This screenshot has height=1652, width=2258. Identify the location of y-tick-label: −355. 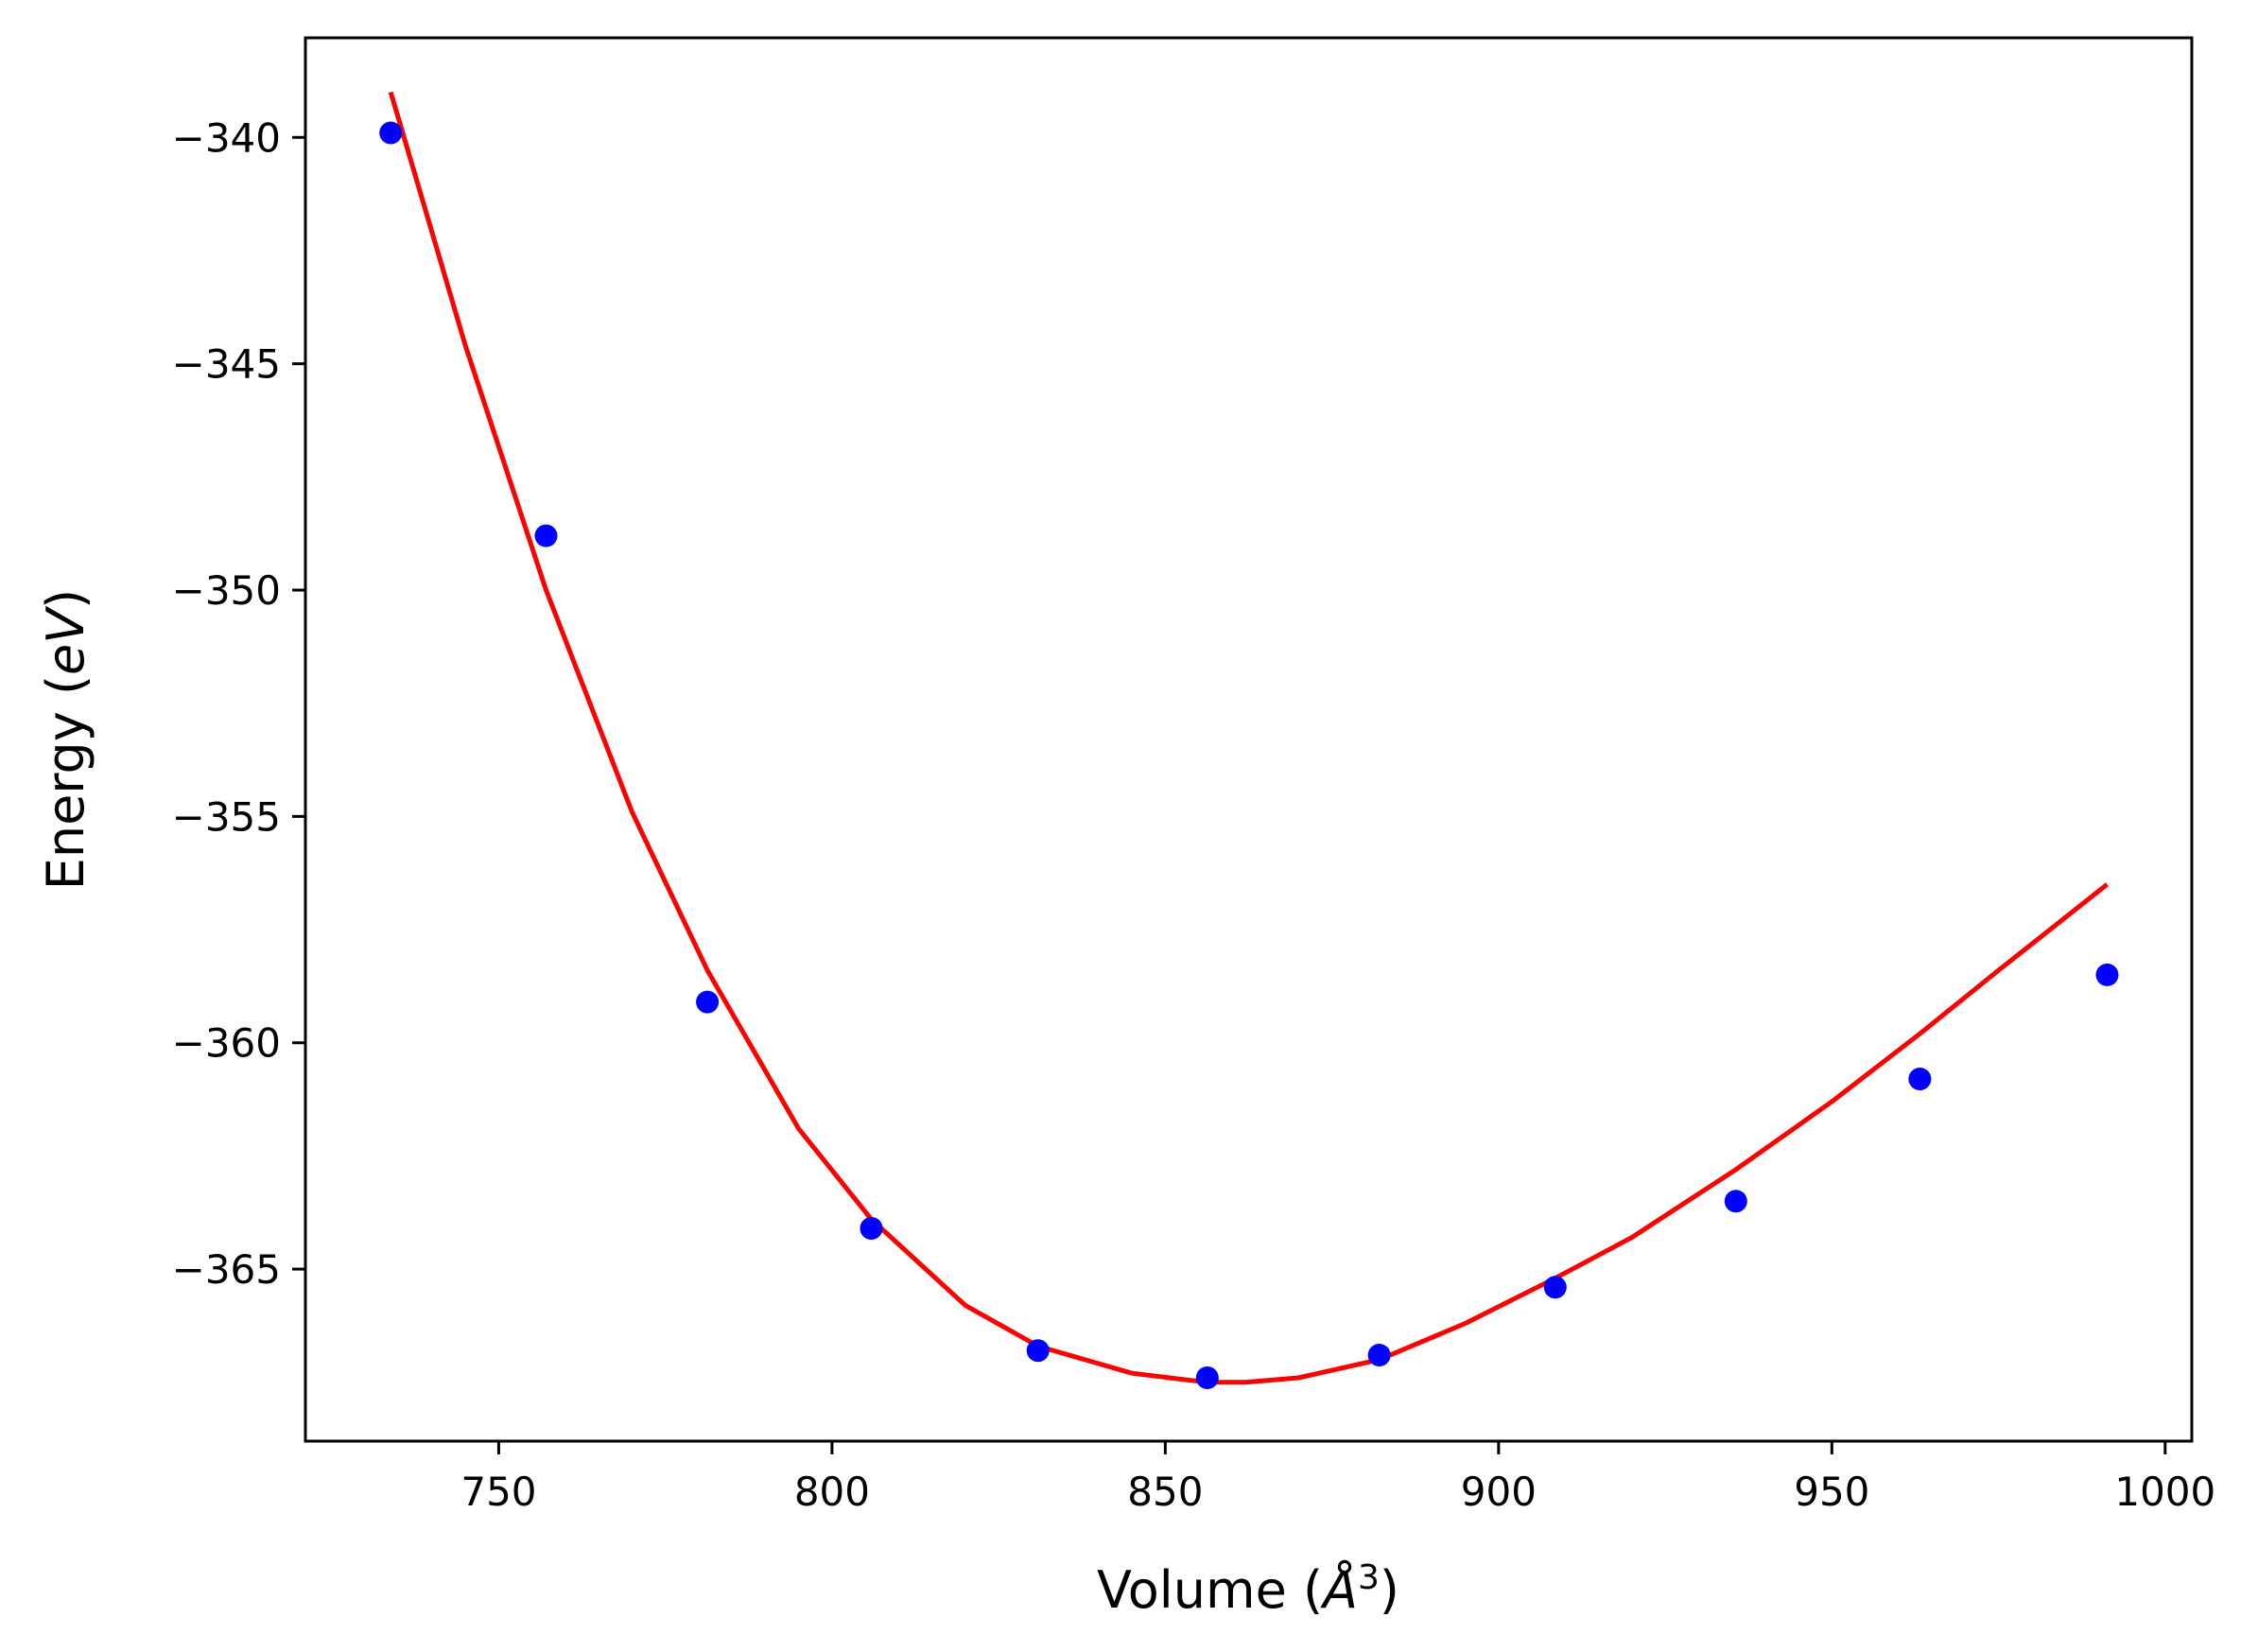
(226, 817).